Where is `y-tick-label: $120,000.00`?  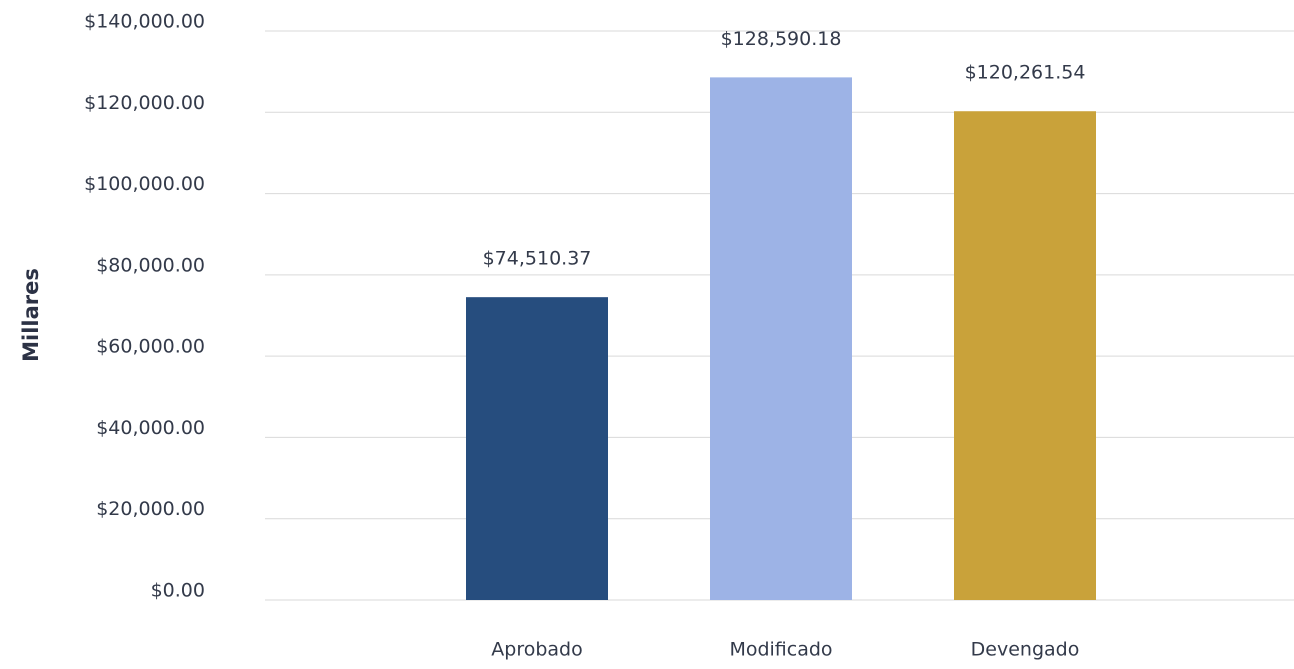
y-tick-label: $120,000.00 is located at coordinates (144, 103).